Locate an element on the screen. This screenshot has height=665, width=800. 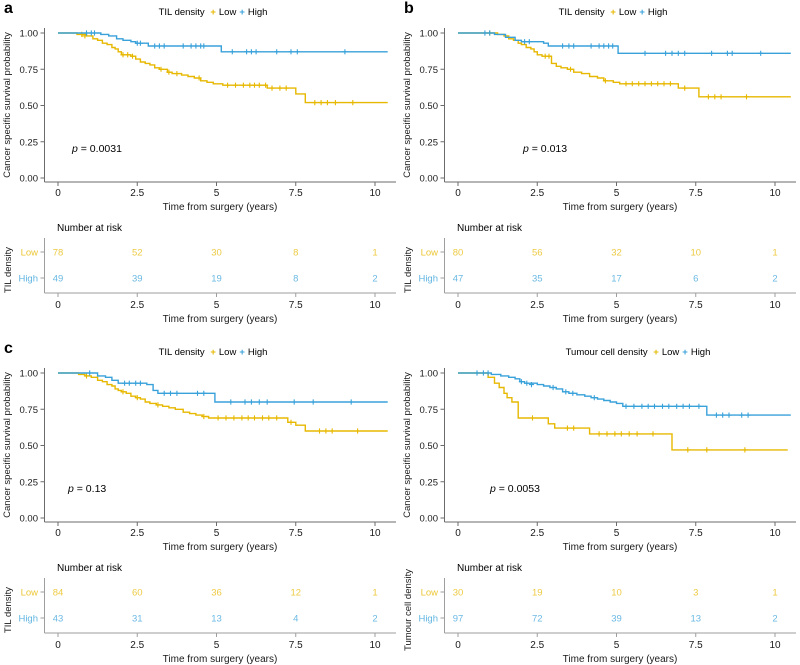
risk-count: 84 is located at coordinates (58, 593).